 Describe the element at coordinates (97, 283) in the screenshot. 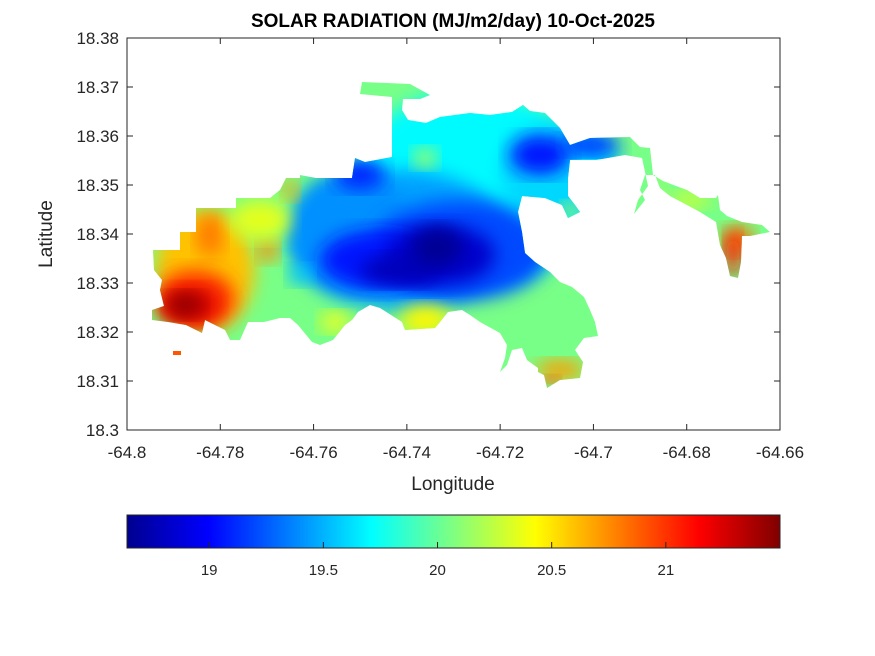

I see `y-tick-label: 18.33` at that location.